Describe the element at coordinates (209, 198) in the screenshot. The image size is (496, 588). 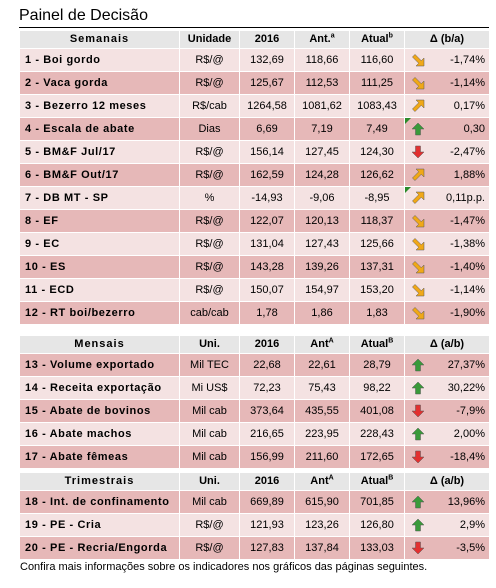
I see `row-unit: %` at that location.